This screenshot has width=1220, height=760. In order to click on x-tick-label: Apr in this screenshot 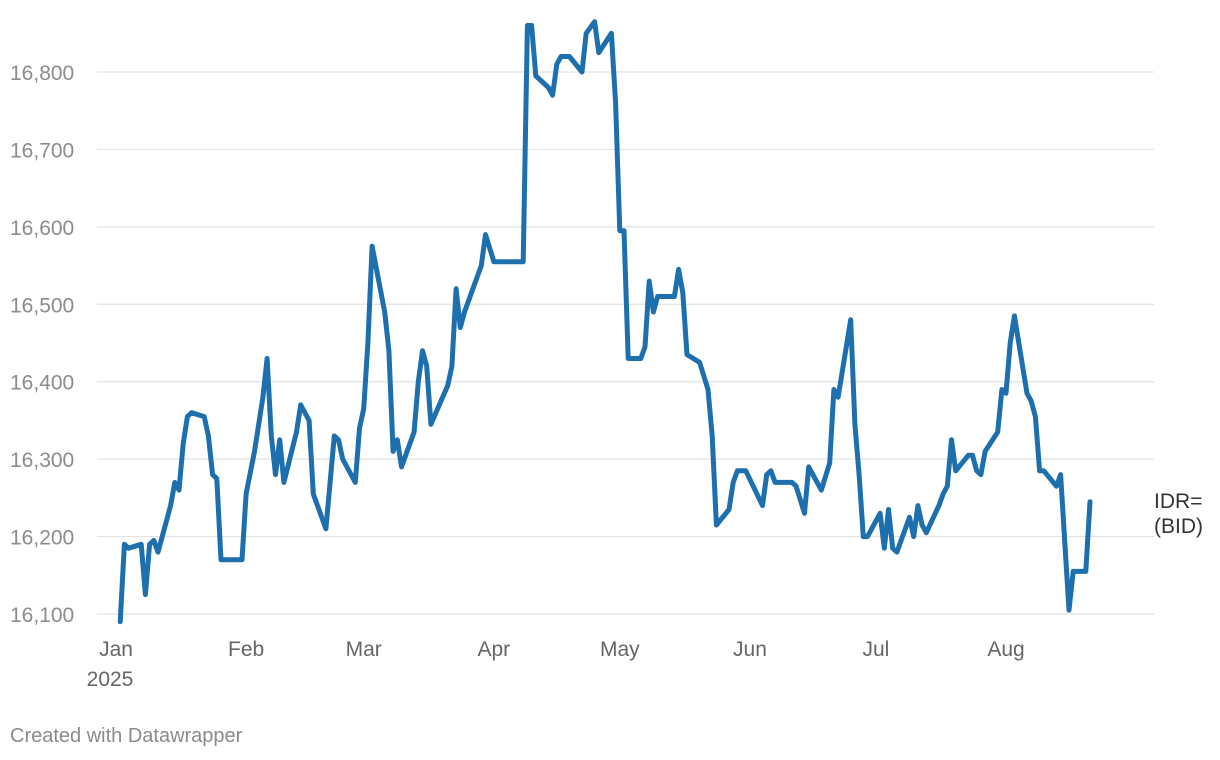, I will do `click(494, 649)`.